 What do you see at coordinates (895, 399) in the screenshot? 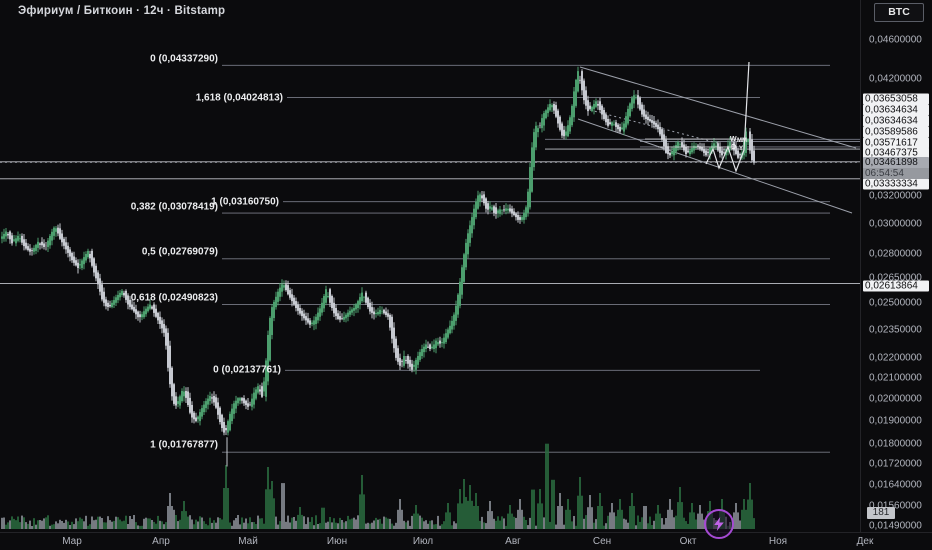
I see `price-tick-label: 0,02000000` at bounding box center [895, 399].